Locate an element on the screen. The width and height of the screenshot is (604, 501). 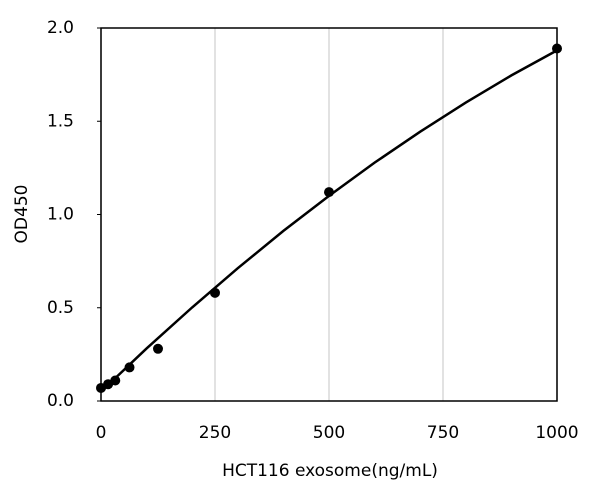
x-axis-title: HCT116 exosome(ng/mL) is located at coordinates (330, 471).